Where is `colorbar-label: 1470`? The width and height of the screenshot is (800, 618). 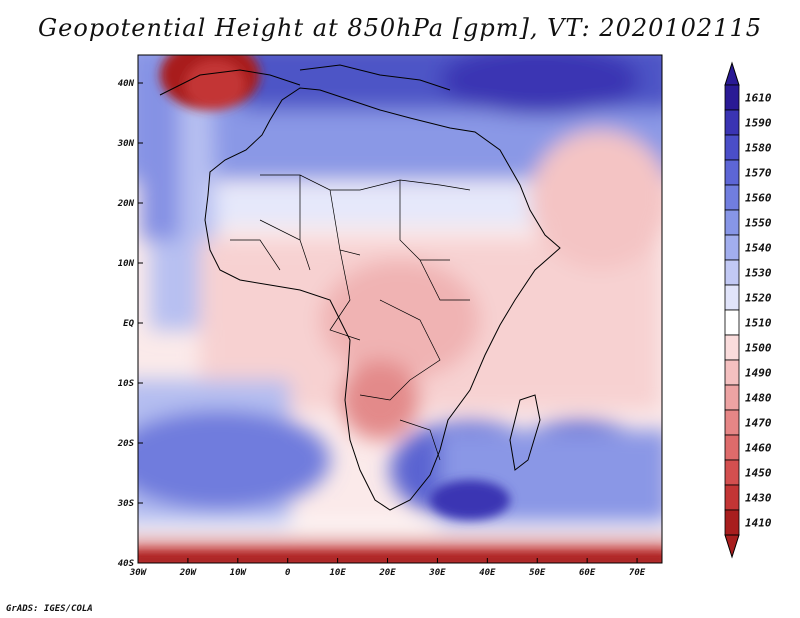 colorbar-label: 1470 is located at coordinates (758, 423).